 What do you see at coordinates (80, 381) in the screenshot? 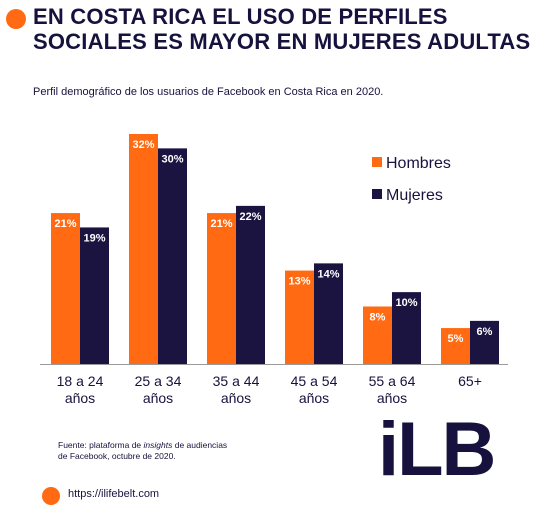
I see `x-tick-label-0-0: 18 a 24` at bounding box center [80, 381].